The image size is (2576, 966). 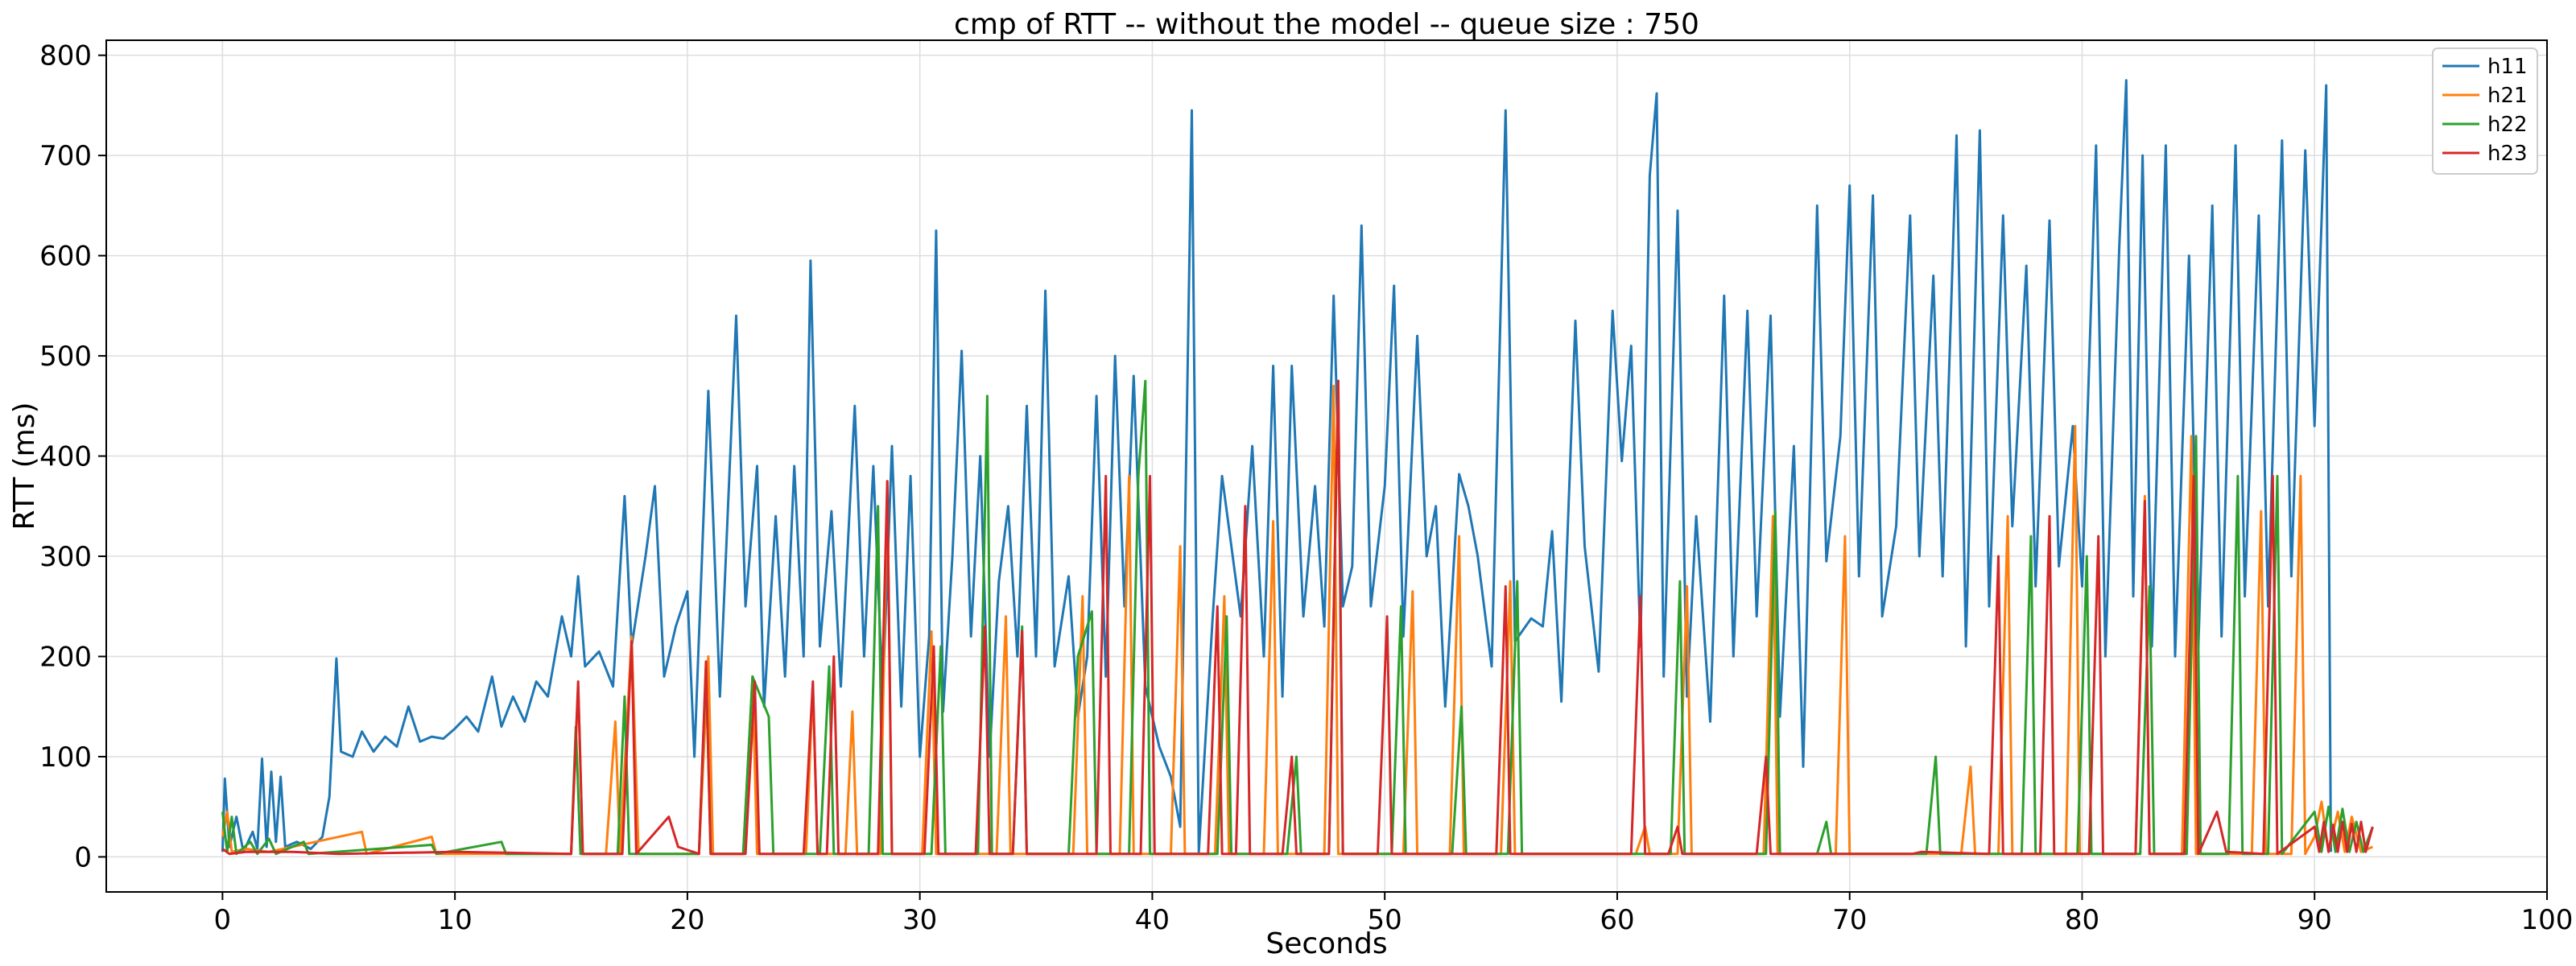 I want to click on x-tick-label: 90, so click(x=2314, y=920).